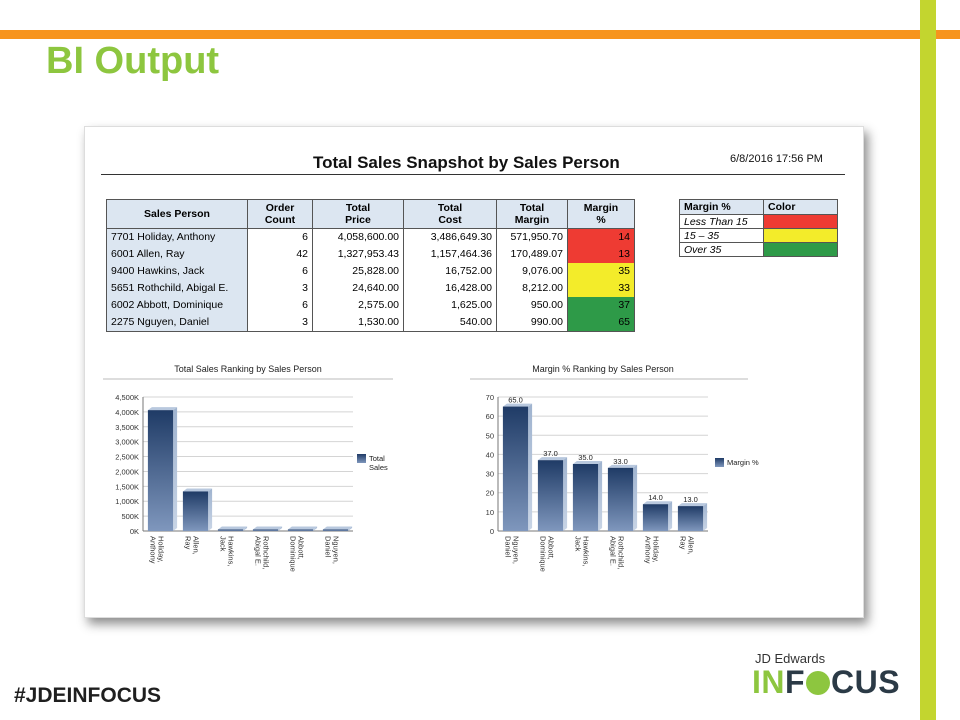 This screenshot has width=960, height=720. Describe the element at coordinates (177, 288) in the screenshot. I see `cell-sales-person: 5651 Rothchild, Abigal E.` at that location.